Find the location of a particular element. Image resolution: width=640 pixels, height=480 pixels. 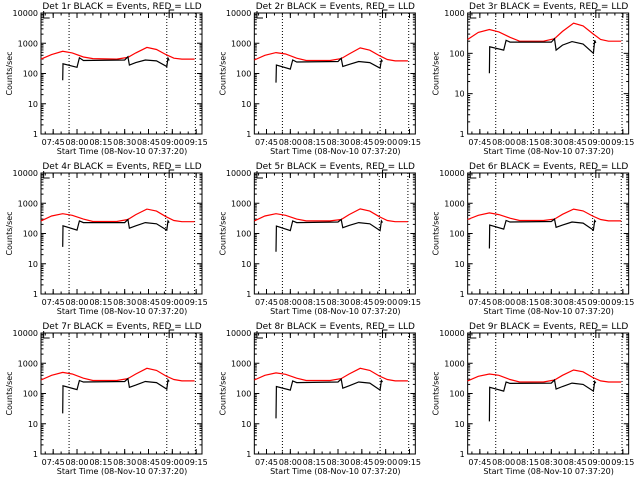

panel-title: Det 9r BLACK = Events, RED = LLD is located at coordinates (548, 327).